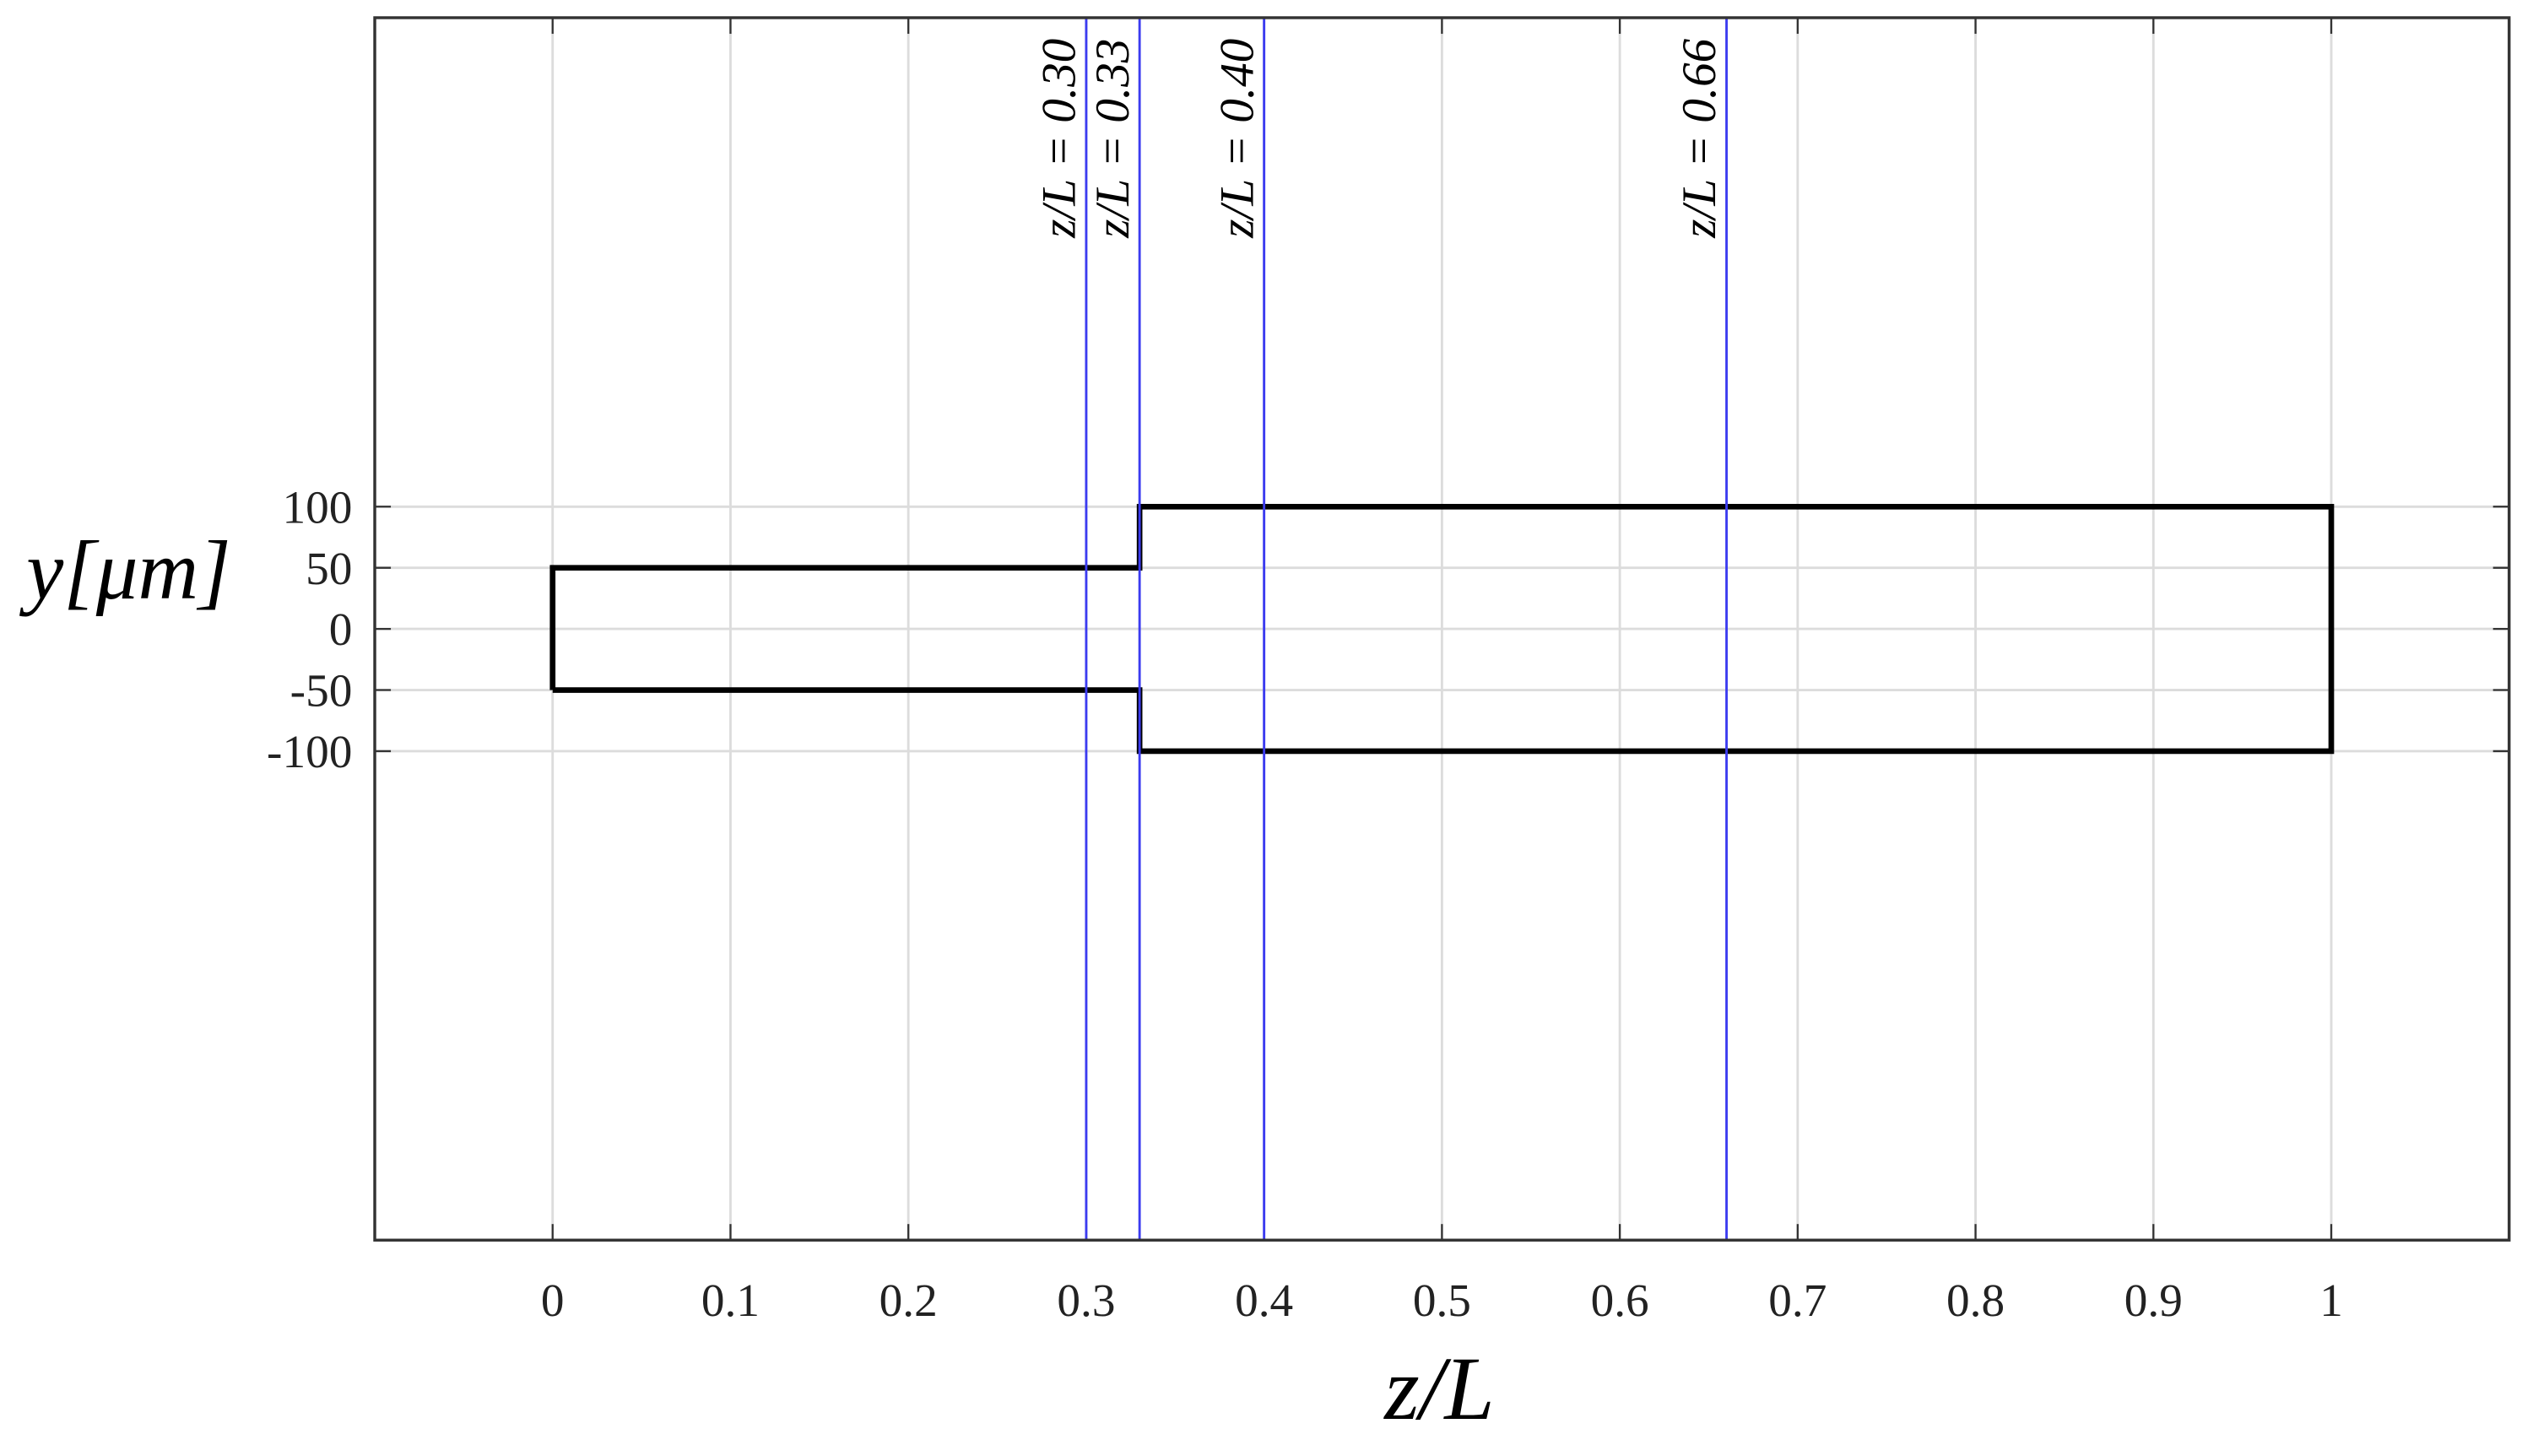 This screenshot has width=2522, height=1456. What do you see at coordinates (309, 751) in the screenshot?
I see `y-tick-label: -100` at bounding box center [309, 751].